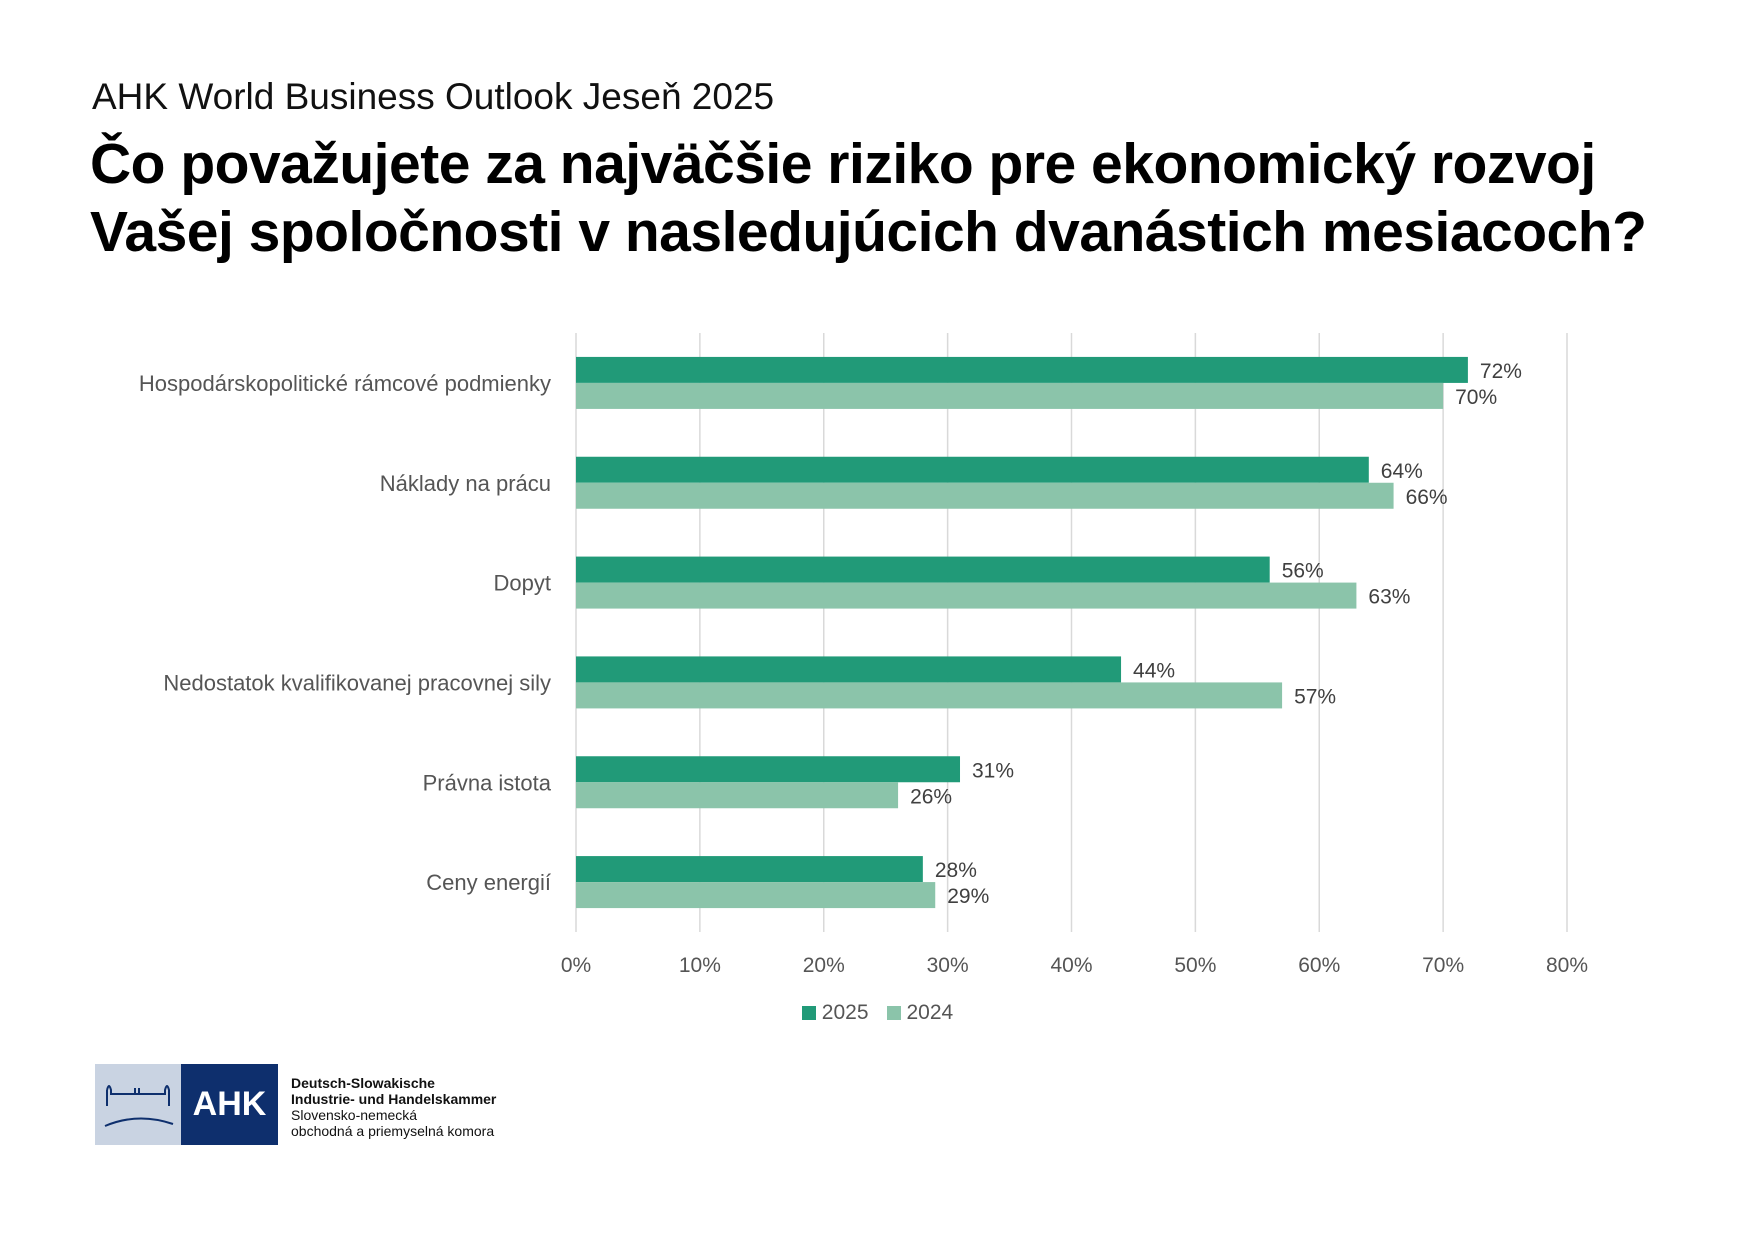 The width and height of the screenshot is (1755, 1240). I want to click on logo-line-3: Slovensko-nemecká, so click(354, 1115).